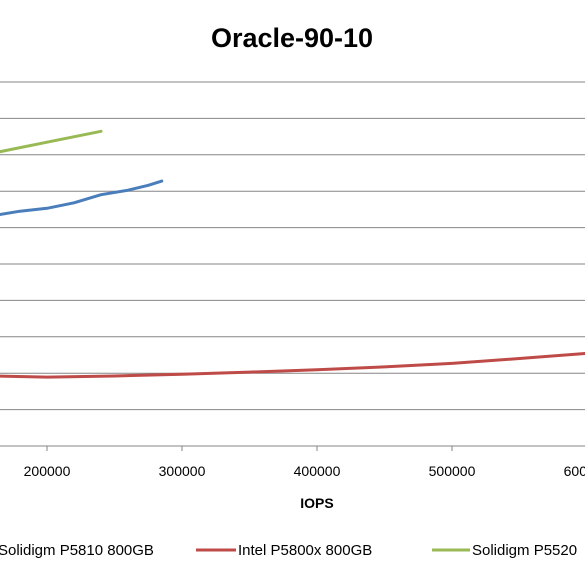  What do you see at coordinates (316, 503) in the screenshot?
I see `x-axis-label: IOPS` at bounding box center [316, 503].